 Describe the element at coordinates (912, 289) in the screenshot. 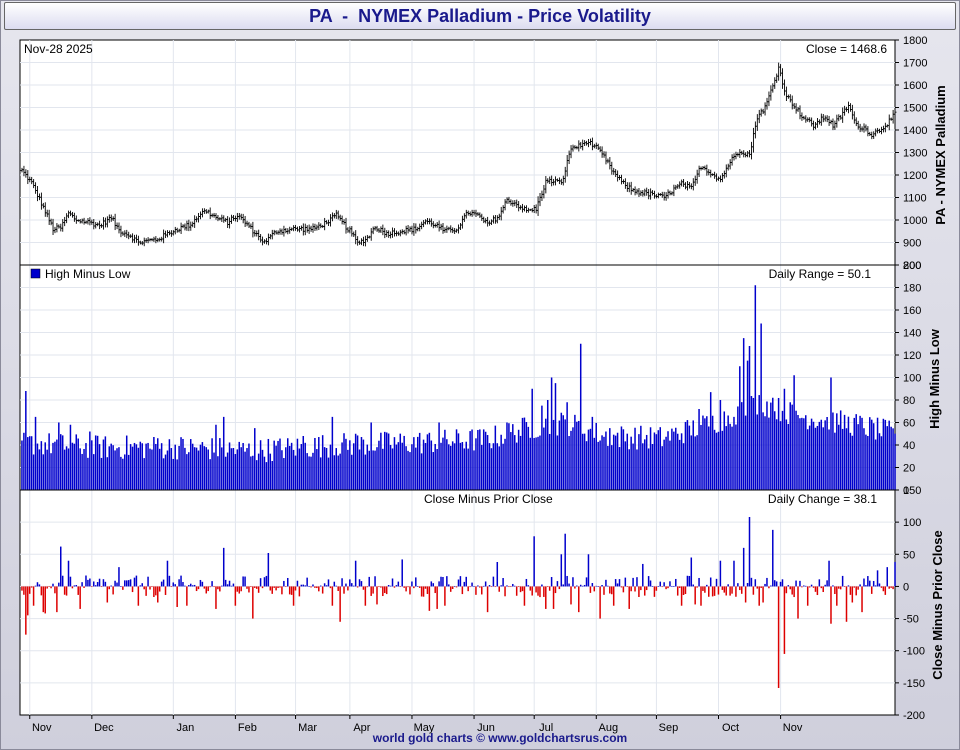

I see `y-tick-label: 180` at that location.